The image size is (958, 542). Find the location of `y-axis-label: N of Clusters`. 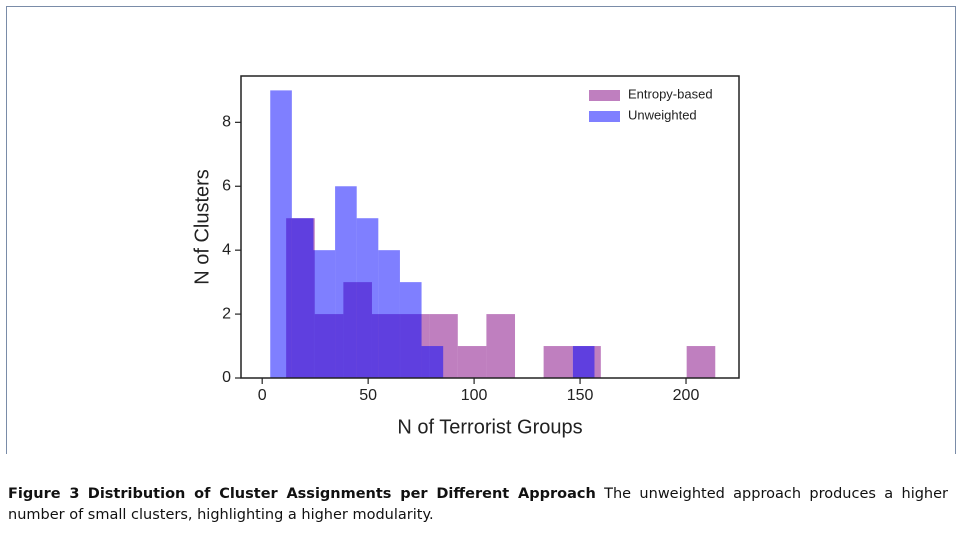

y-axis-label: N of Clusters is located at coordinates (202, 227).